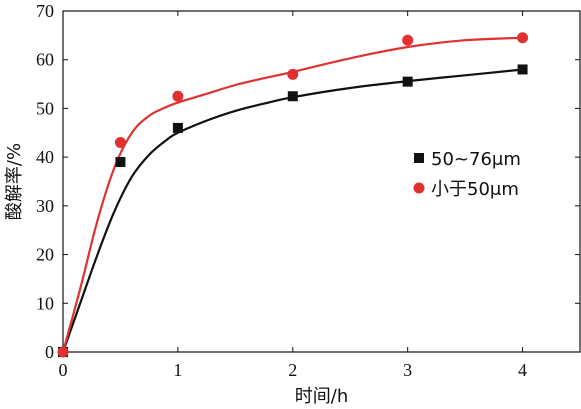  What do you see at coordinates (522, 370) in the screenshot?
I see `x-tick-label: 4` at bounding box center [522, 370].